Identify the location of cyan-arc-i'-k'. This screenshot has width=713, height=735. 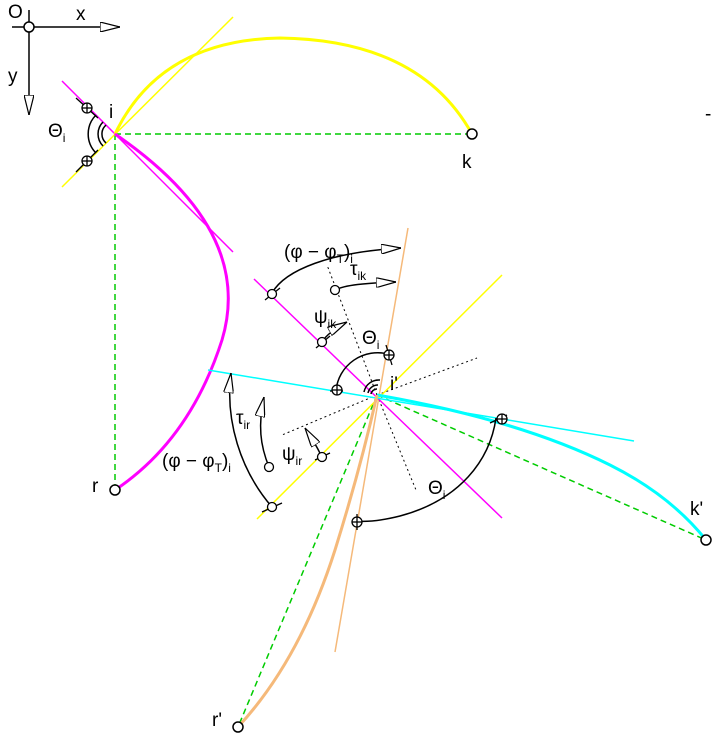
(542, 467).